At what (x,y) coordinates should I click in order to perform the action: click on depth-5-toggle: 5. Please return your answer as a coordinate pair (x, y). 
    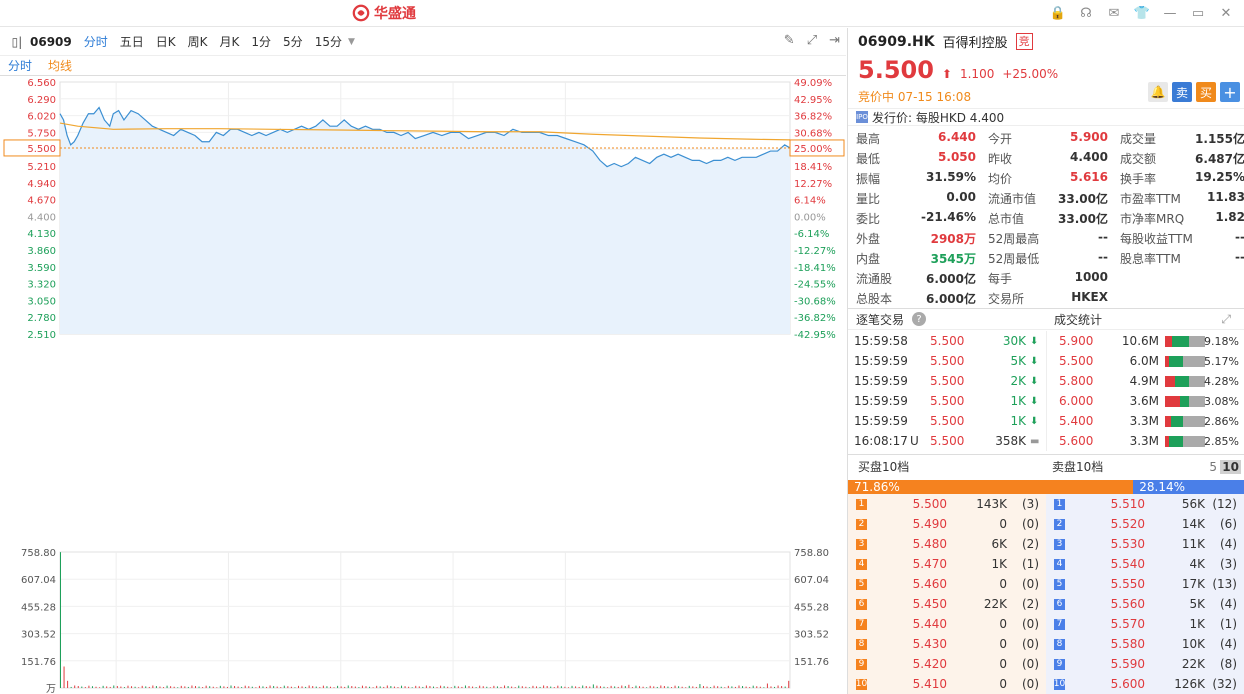
    Looking at the image, I should click on (1213, 466).